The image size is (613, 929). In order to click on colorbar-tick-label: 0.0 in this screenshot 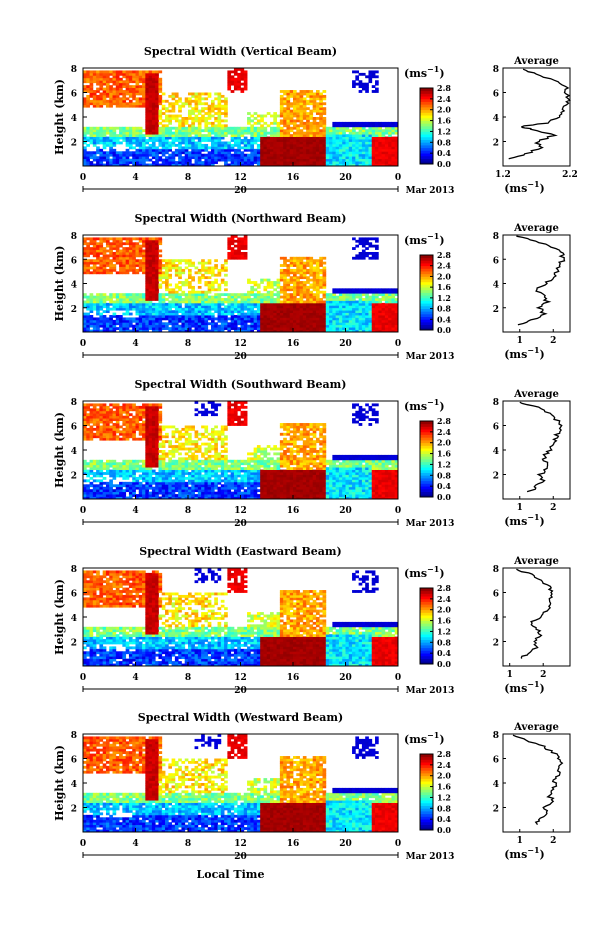, I will do `click(444, 164)`.